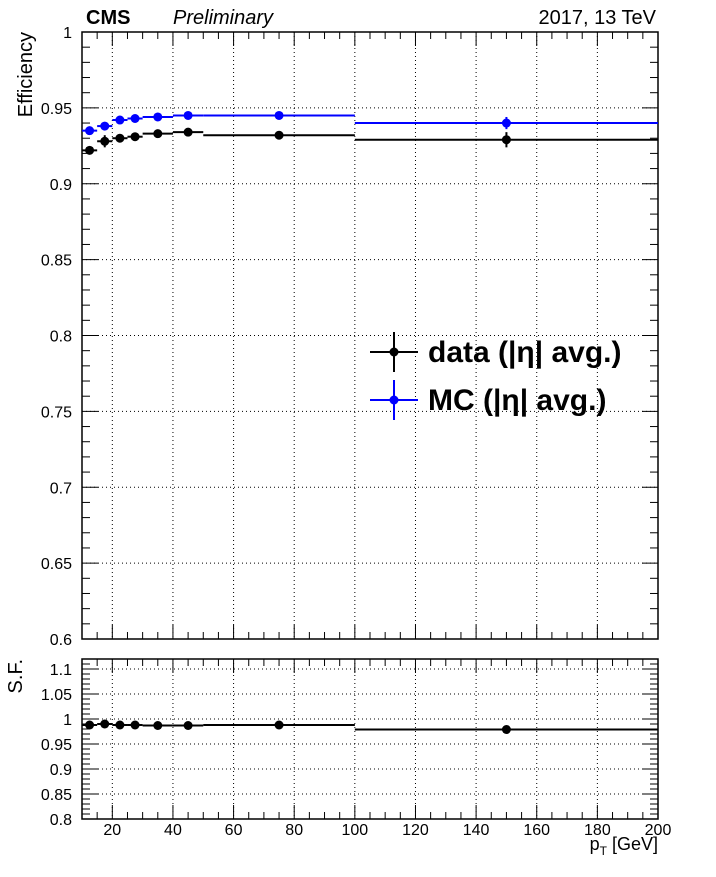 The width and height of the screenshot is (716, 877). Describe the element at coordinates (495, 376) in the screenshot. I see `legend: data (|η| avg.) MC (|η| avg.)` at that location.